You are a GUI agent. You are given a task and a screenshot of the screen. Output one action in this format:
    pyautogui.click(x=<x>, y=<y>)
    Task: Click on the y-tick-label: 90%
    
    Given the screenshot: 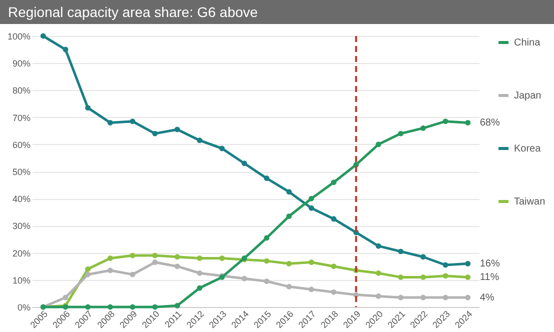 What is the action you would take?
    pyautogui.click(x=21, y=63)
    